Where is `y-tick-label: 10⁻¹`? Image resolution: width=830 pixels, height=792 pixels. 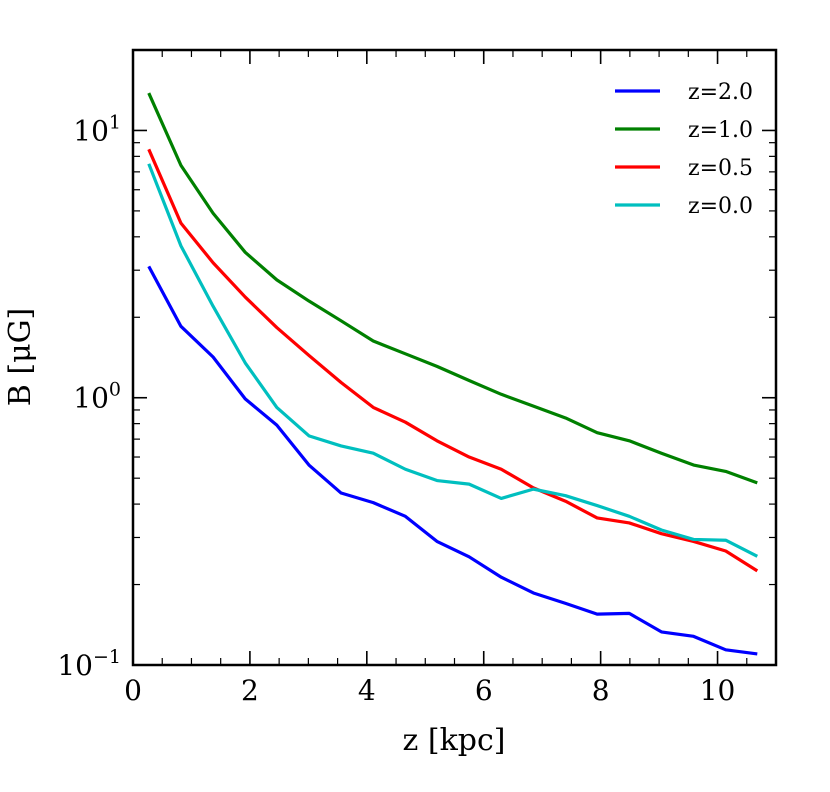 y-tick-label: 10⁻¹ is located at coordinates (89, 664).